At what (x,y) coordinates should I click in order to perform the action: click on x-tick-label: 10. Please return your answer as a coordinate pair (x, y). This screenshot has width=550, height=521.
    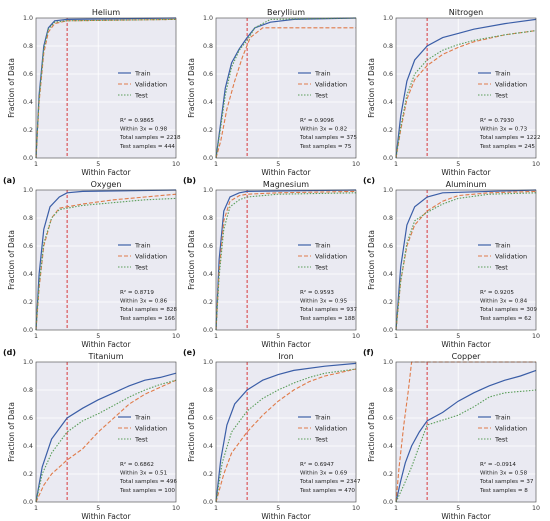
    Looking at the image, I should click on (176, 508).